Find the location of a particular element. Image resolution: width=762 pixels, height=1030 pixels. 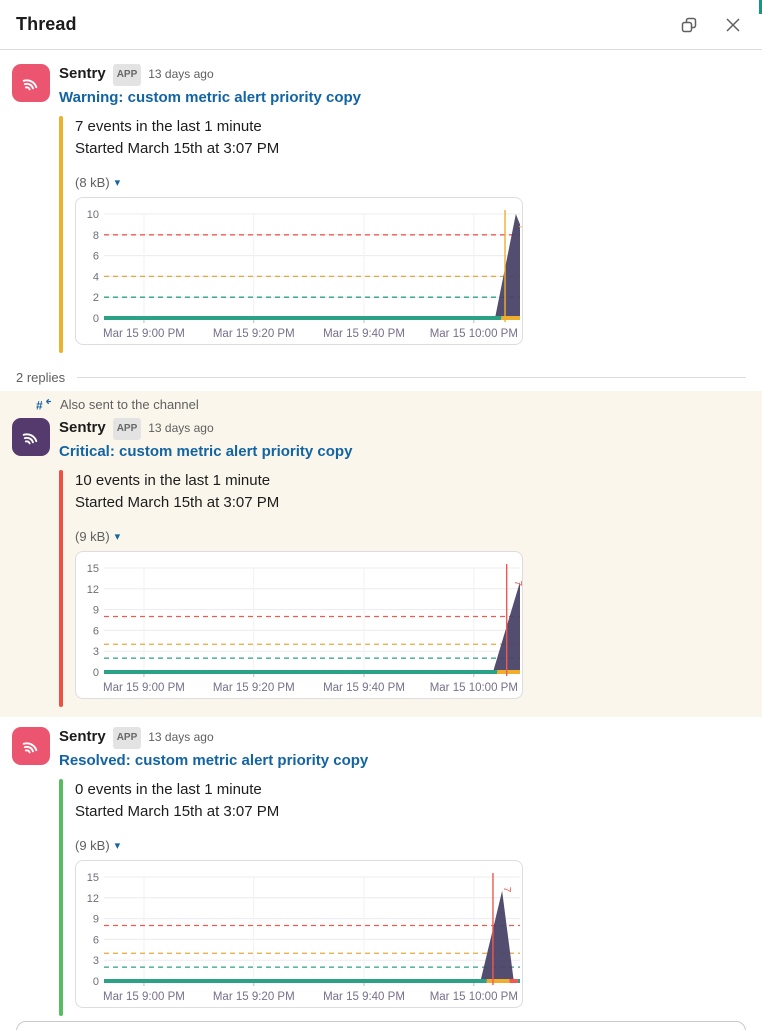

message-composer-input is located at coordinates (381, 1025).